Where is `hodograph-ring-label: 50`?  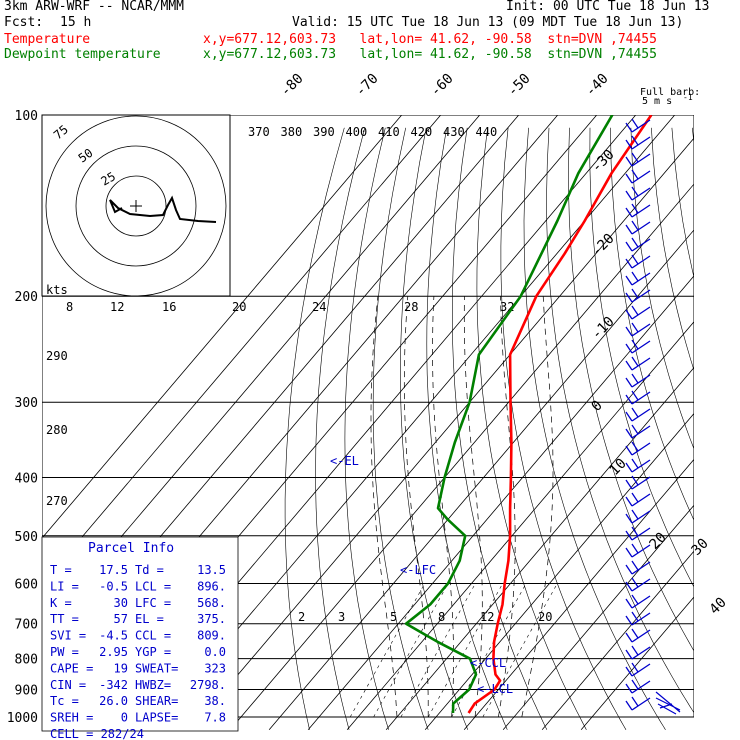
hodograph-ring-label: 50 is located at coordinates (86, 156).